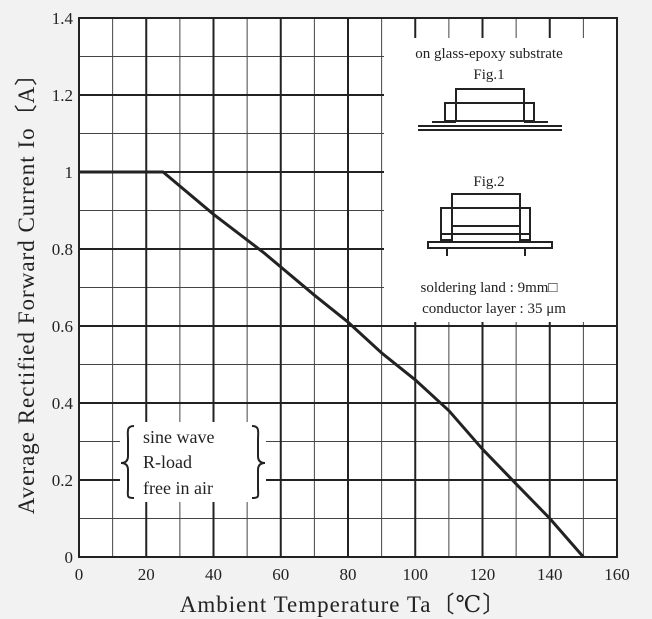  I want to click on x-tick-label: 120, so click(483, 574).